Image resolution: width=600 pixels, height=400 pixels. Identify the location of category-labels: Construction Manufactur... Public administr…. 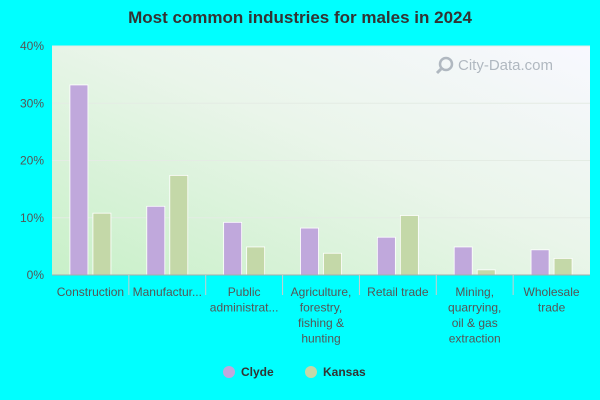
(318, 315).